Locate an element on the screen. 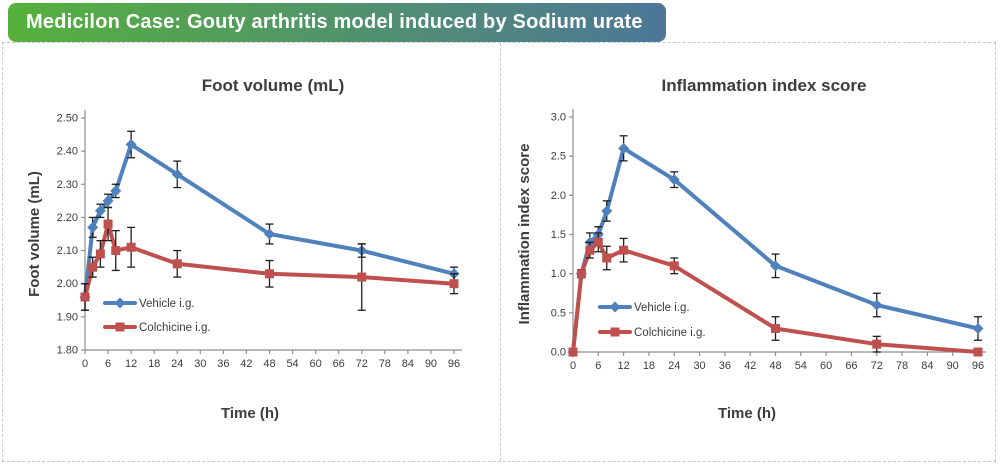  y-tick-label: 0.5 is located at coordinates (558, 313).